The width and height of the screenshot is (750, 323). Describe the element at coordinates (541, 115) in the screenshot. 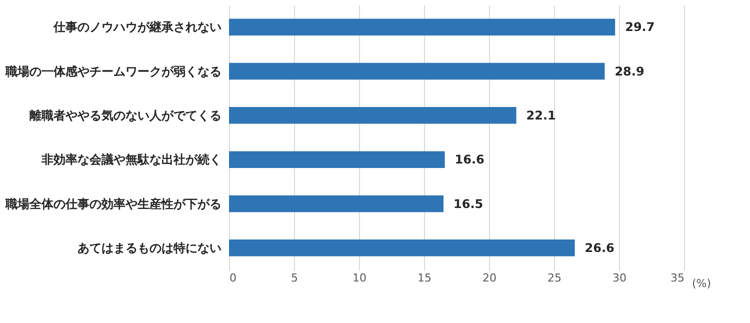

I see `data-label: 22.1` at that location.